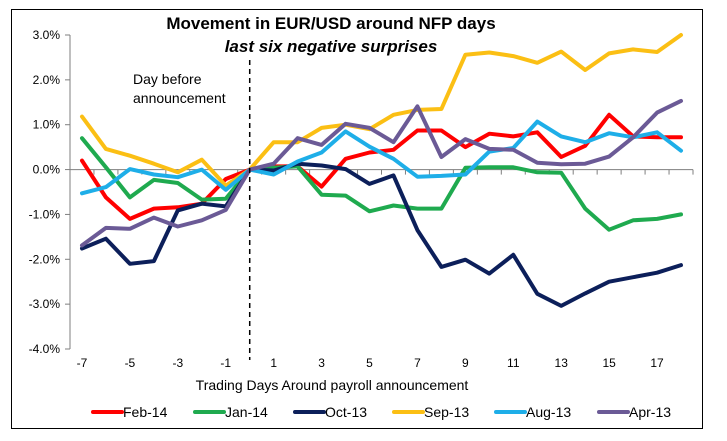 The image size is (727, 441). Describe the element at coordinates (417, 363) in the screenshot. I see `x-tick-label: 7` at that location.